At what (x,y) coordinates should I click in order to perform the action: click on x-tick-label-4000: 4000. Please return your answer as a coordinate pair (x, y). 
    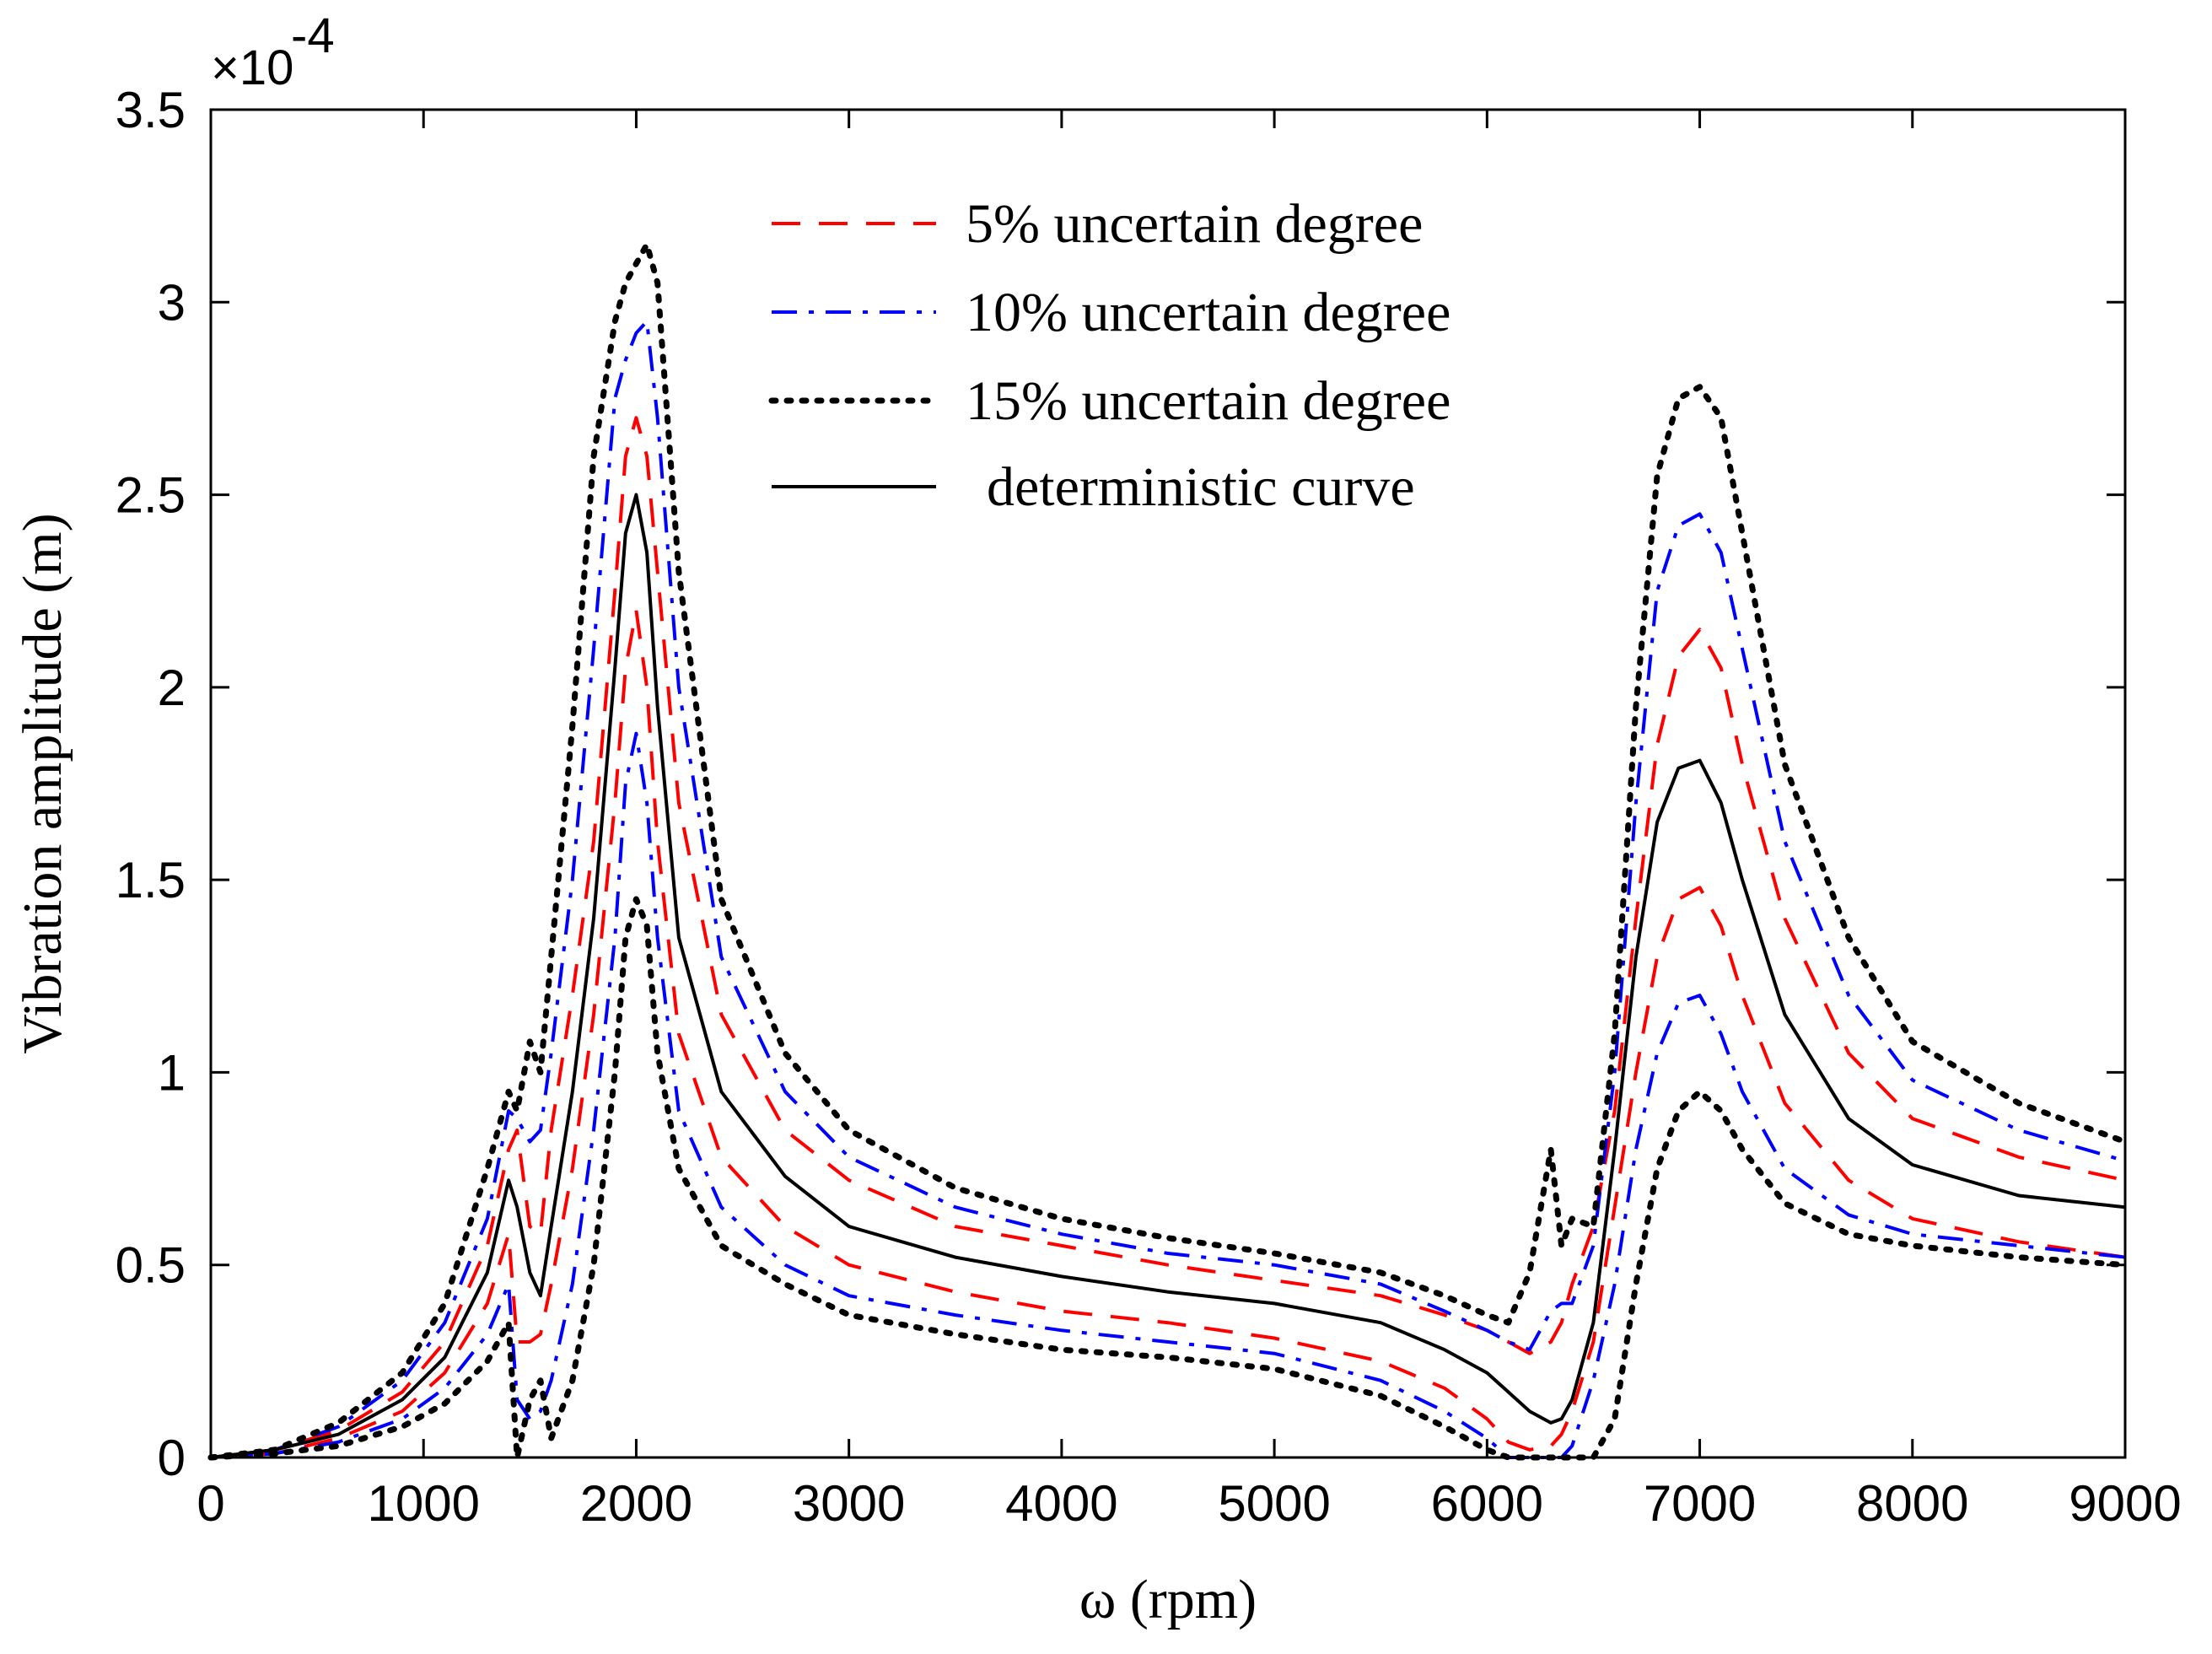
    Looking at the image, I should click on (1061, 1503).